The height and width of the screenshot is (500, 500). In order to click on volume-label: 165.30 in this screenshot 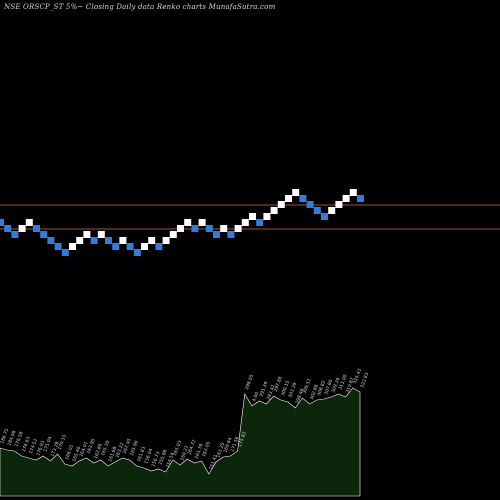, I will do `click(105, 448)`.